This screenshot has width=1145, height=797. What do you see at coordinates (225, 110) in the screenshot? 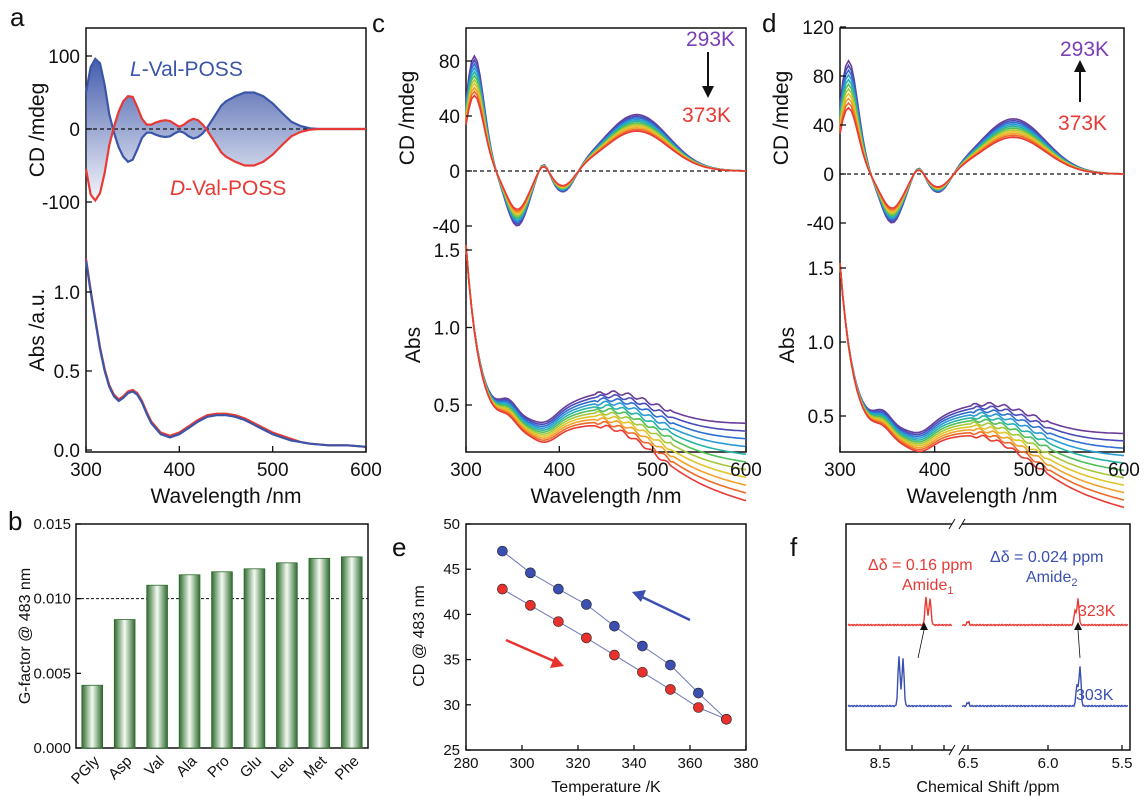
I see `series-L-Val-POSS-cd` at bounding box center [225, 110].